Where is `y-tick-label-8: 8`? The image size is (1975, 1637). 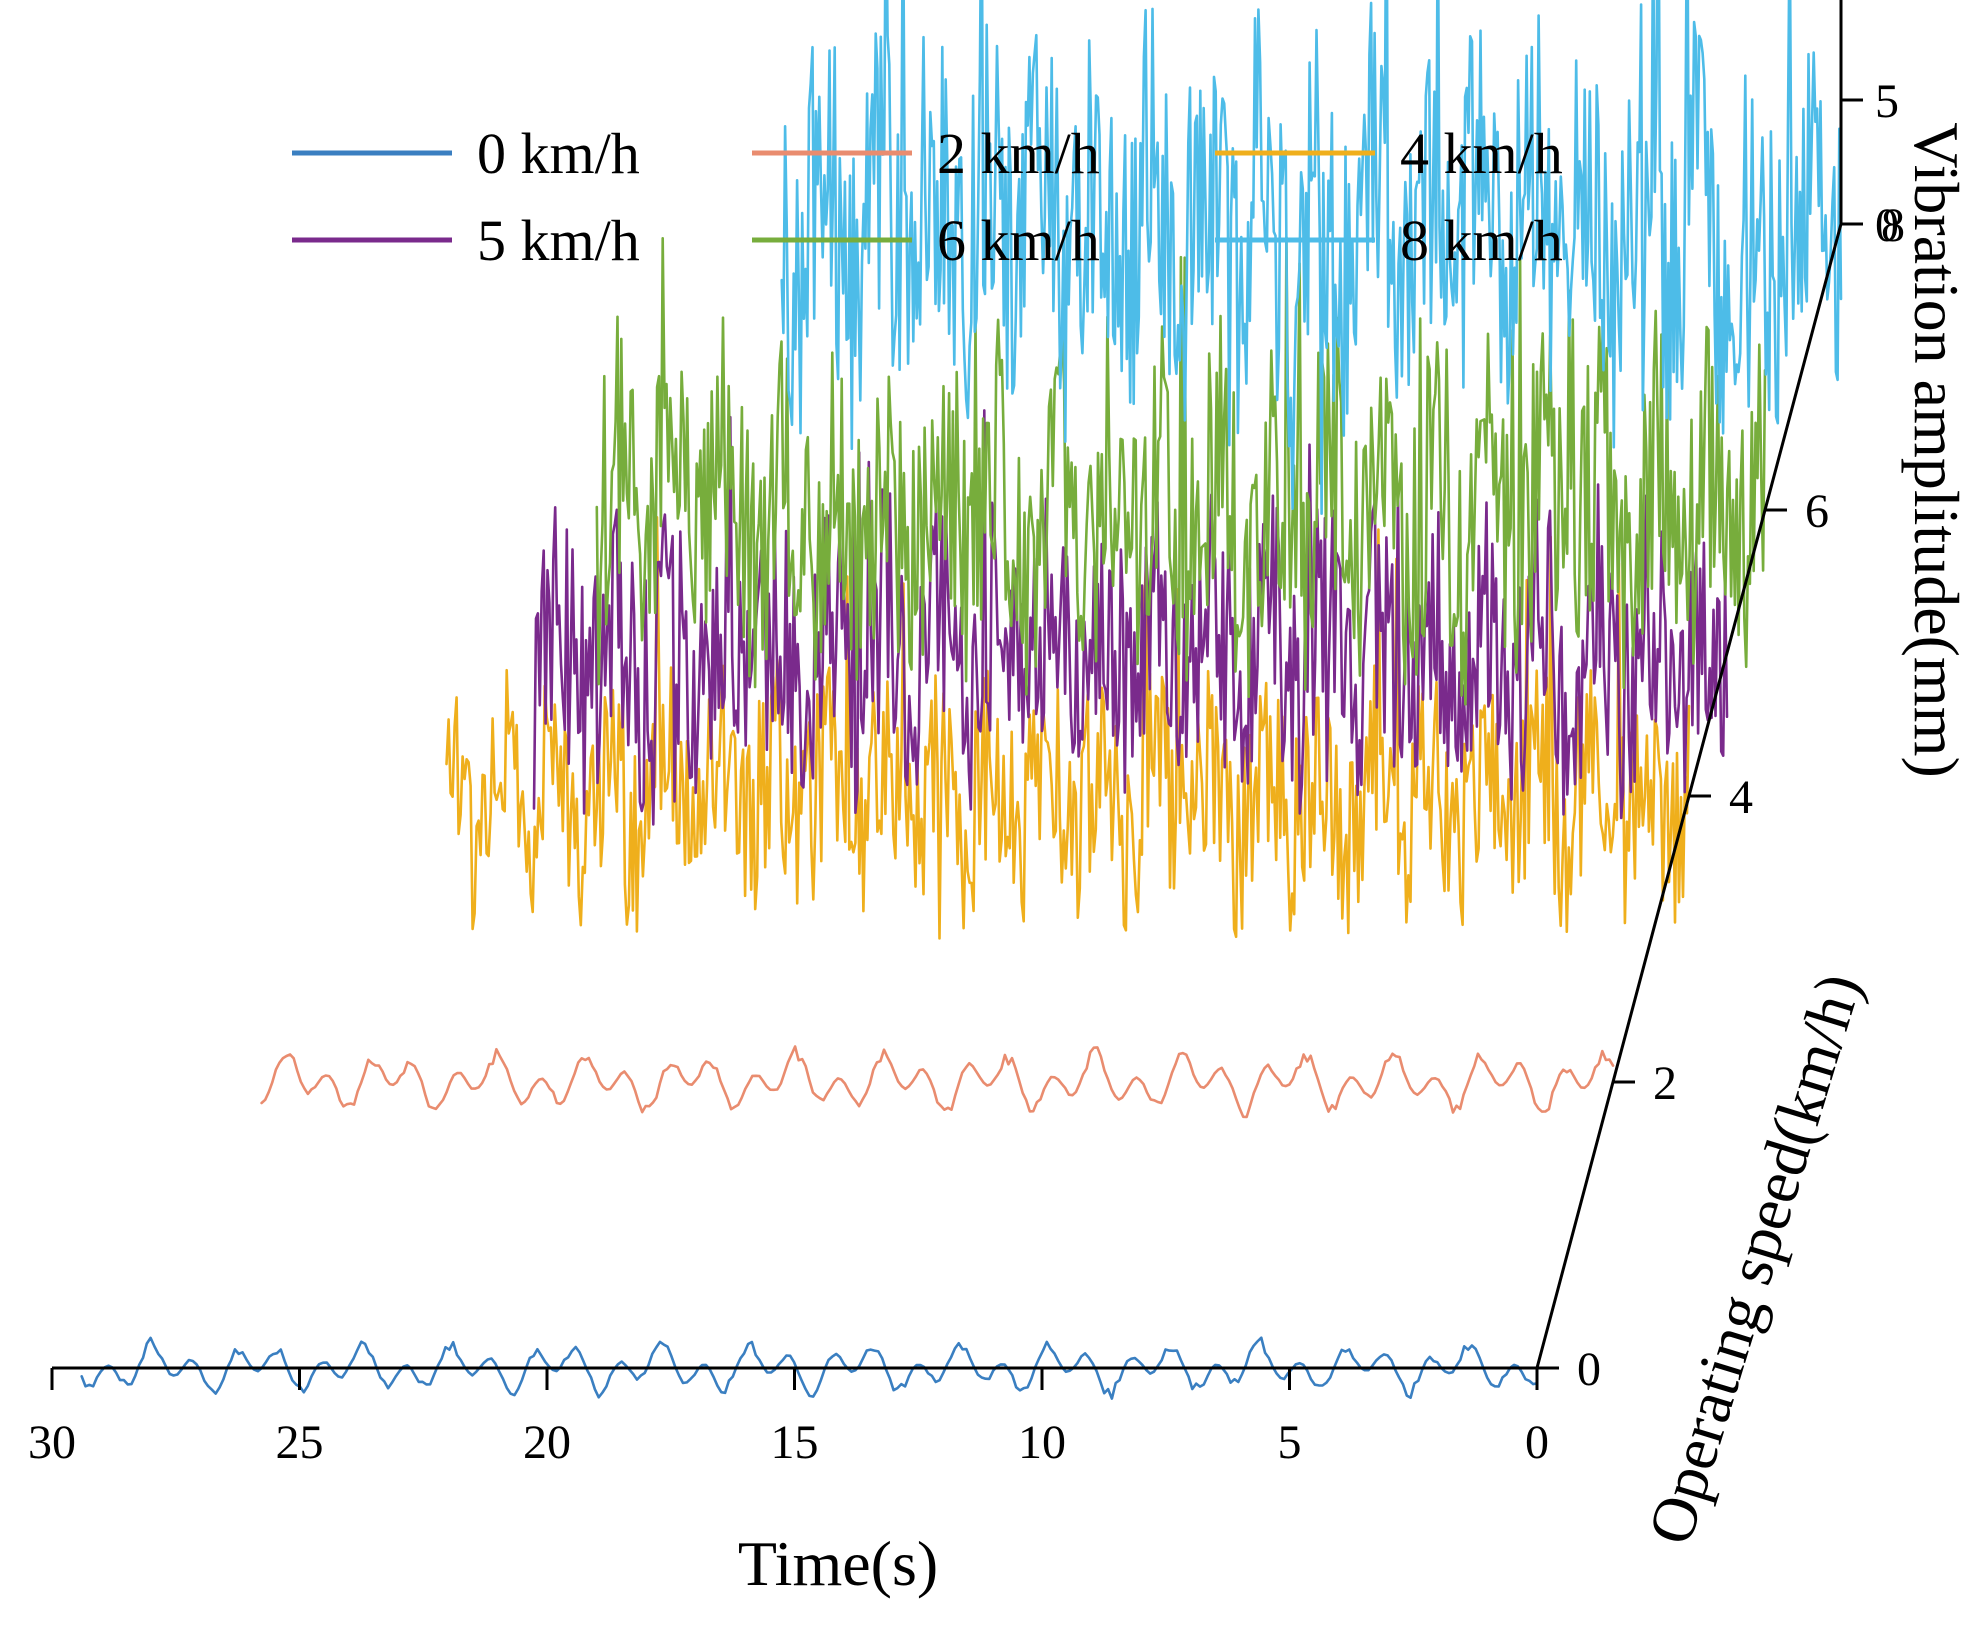
y-tick-label-8: 8 is located at coordinates (1893, 225).